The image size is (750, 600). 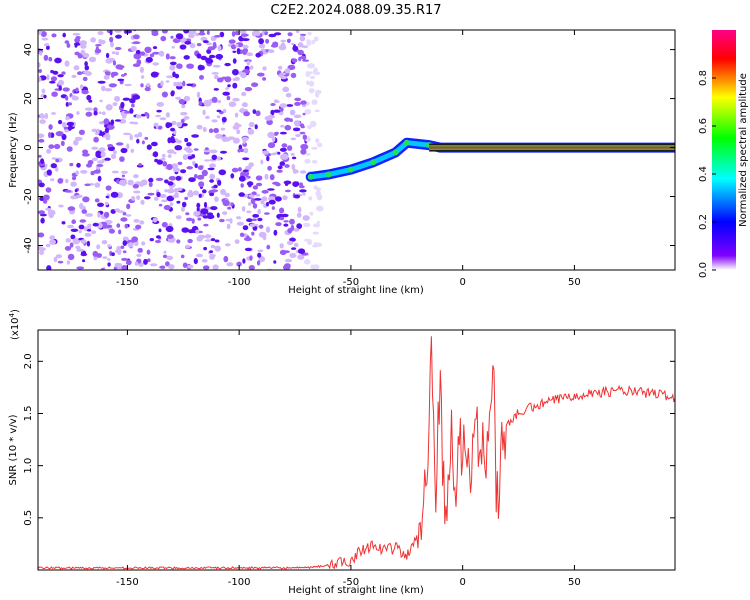 I want to click on track-point, so click(x=310, y=176).